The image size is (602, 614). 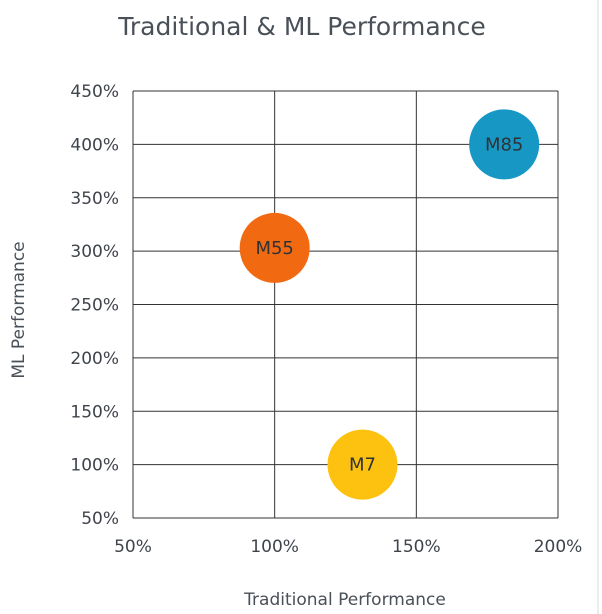 I want to click on y-axis-ticks: 50% 100% 150% 200% 250% 300% 350% 400% 450%, so click(x=94, y=305).